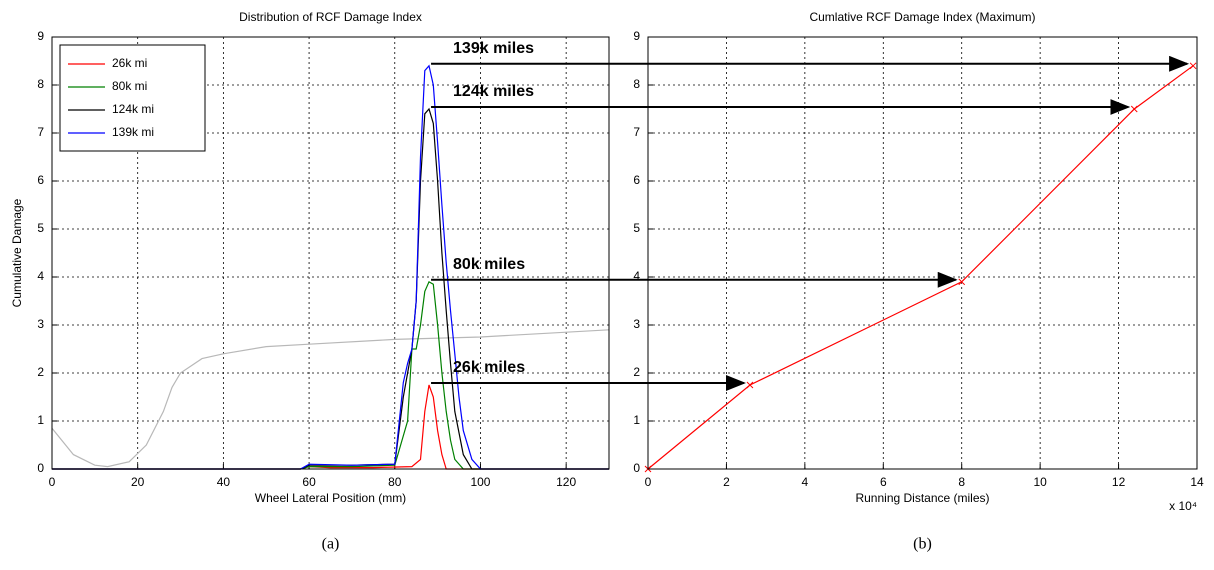  I want to click on x-tick-label: 12, so click(1119, 482).